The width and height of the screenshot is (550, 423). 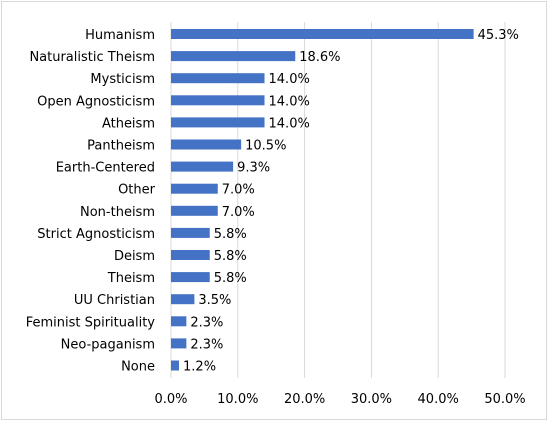 What do you see at coordinates (131, 278) in the screenshot?
I see `category-label: Theism` at bounding box center [131, 278].